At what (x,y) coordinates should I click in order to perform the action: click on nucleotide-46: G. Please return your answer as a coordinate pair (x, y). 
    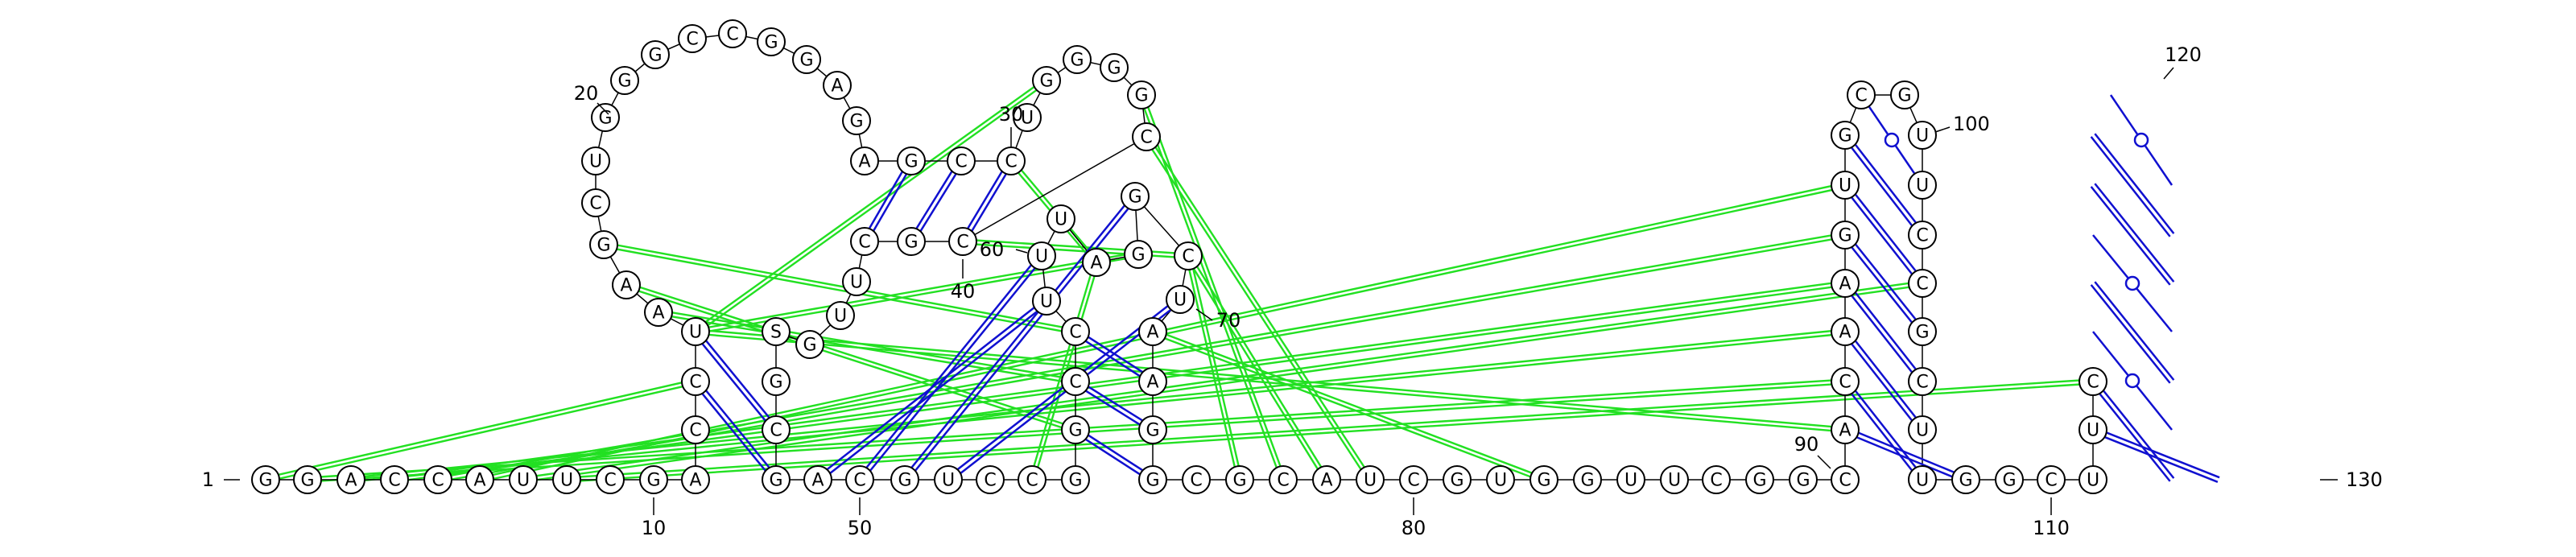
    Looking at the image, I should click on (776, 381).